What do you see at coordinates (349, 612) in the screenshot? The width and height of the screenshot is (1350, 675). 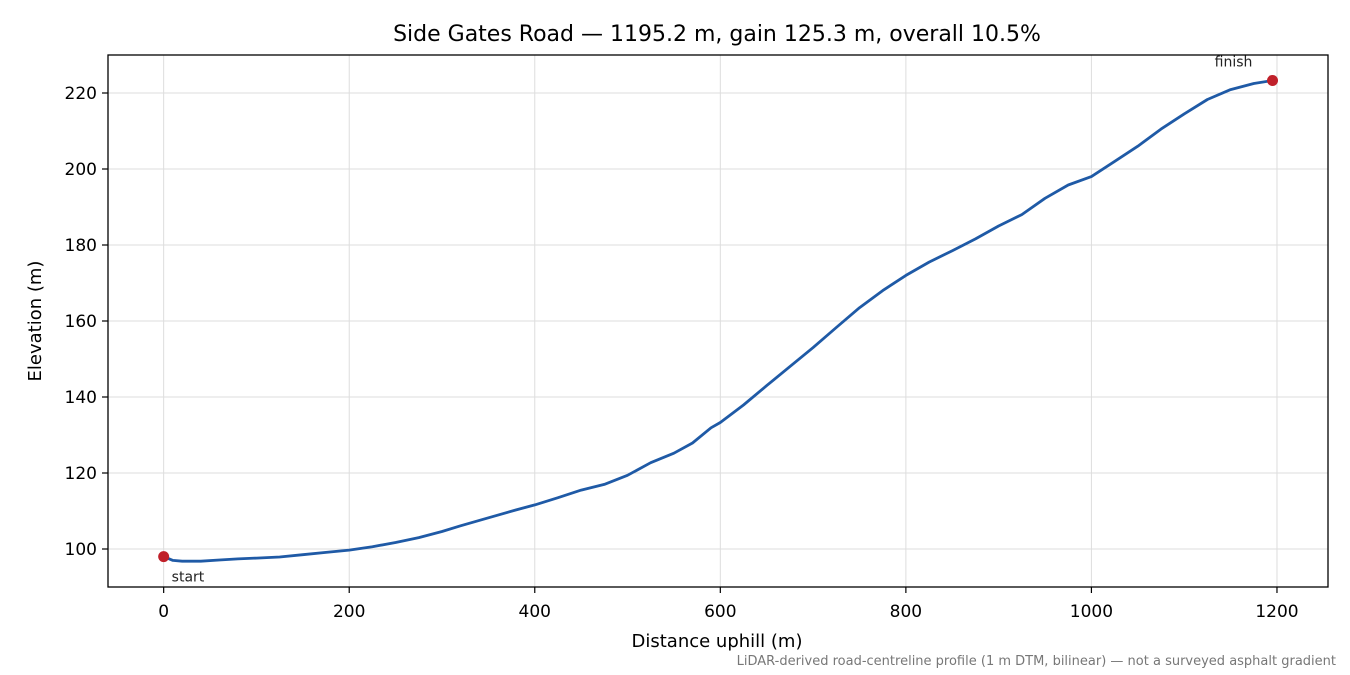 I see `x-tick-label: 200` at bounding box center [349, 612].